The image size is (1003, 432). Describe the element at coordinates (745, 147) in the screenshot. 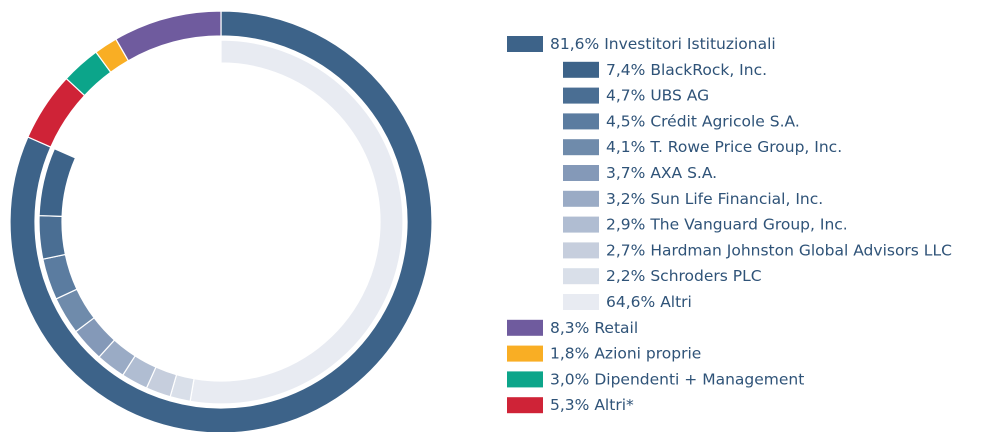

I see `legend-name: T. Rowe Price Group, Inc.` at that location.